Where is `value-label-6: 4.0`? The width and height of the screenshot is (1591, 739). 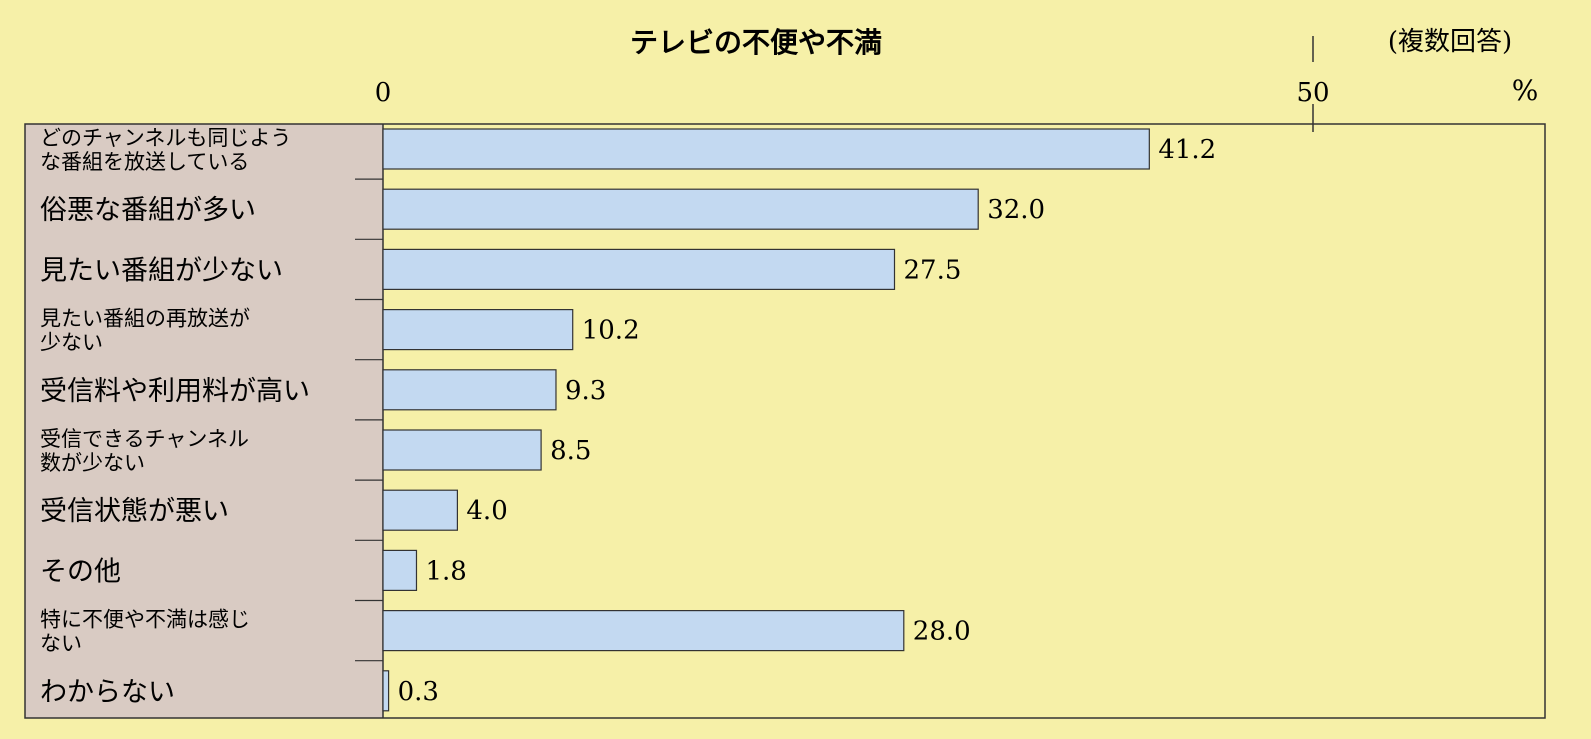
value-label-6: 4.0 is located at coordinates (486, 511).